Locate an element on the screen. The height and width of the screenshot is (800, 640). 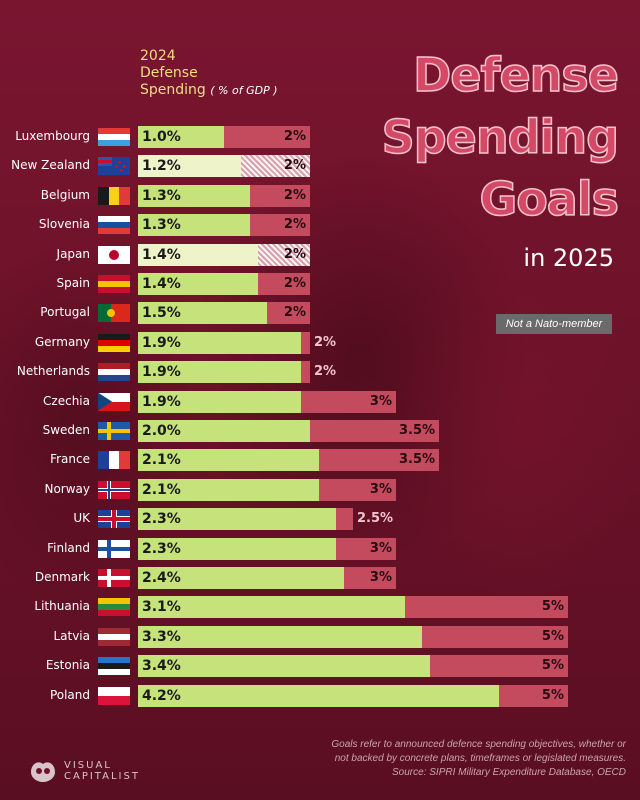
flag-denmark-icon is located at coordinates (114, 578).